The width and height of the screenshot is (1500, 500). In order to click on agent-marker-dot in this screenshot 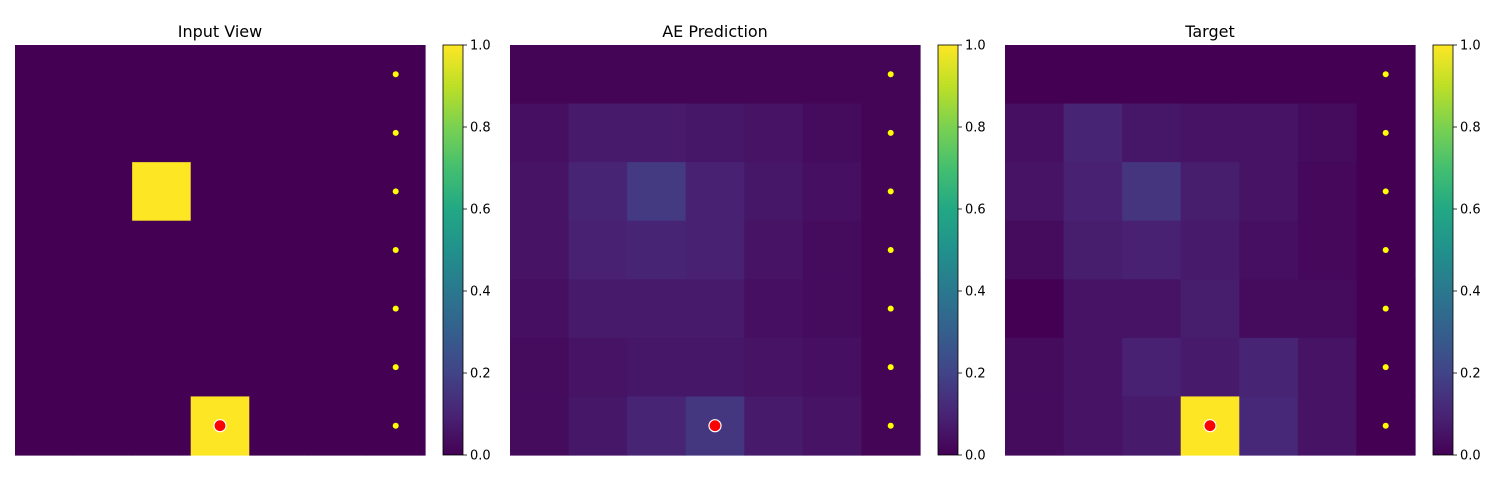, I will do `click(220, 426)`.